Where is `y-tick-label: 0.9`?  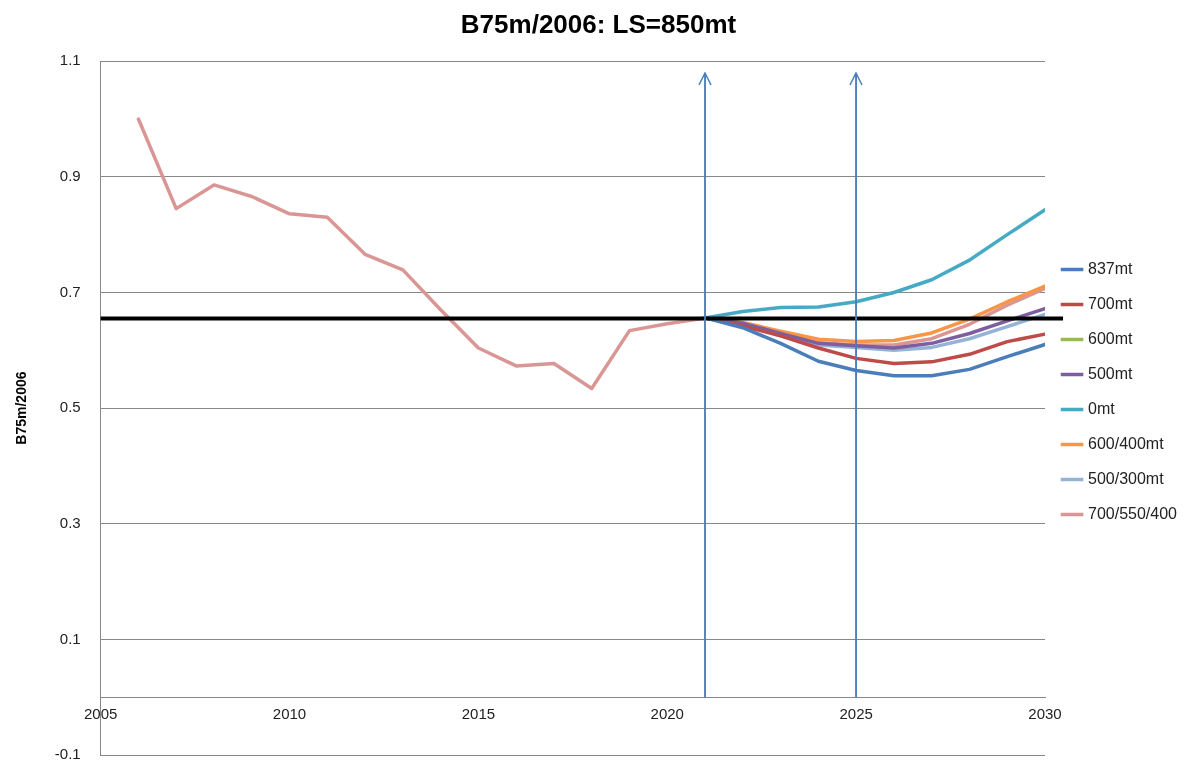
y-tick-label: 0.9 is located at coordinates (70, 175).